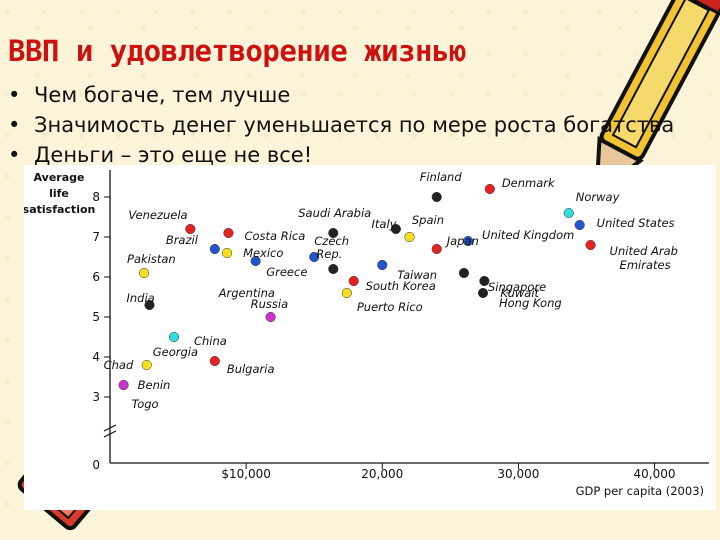 The image size is (720, 540). What do you see at coordinates (96, 357) in the screenshot?
I see `y-tick-label: 4` at bounding box center [96, 357].